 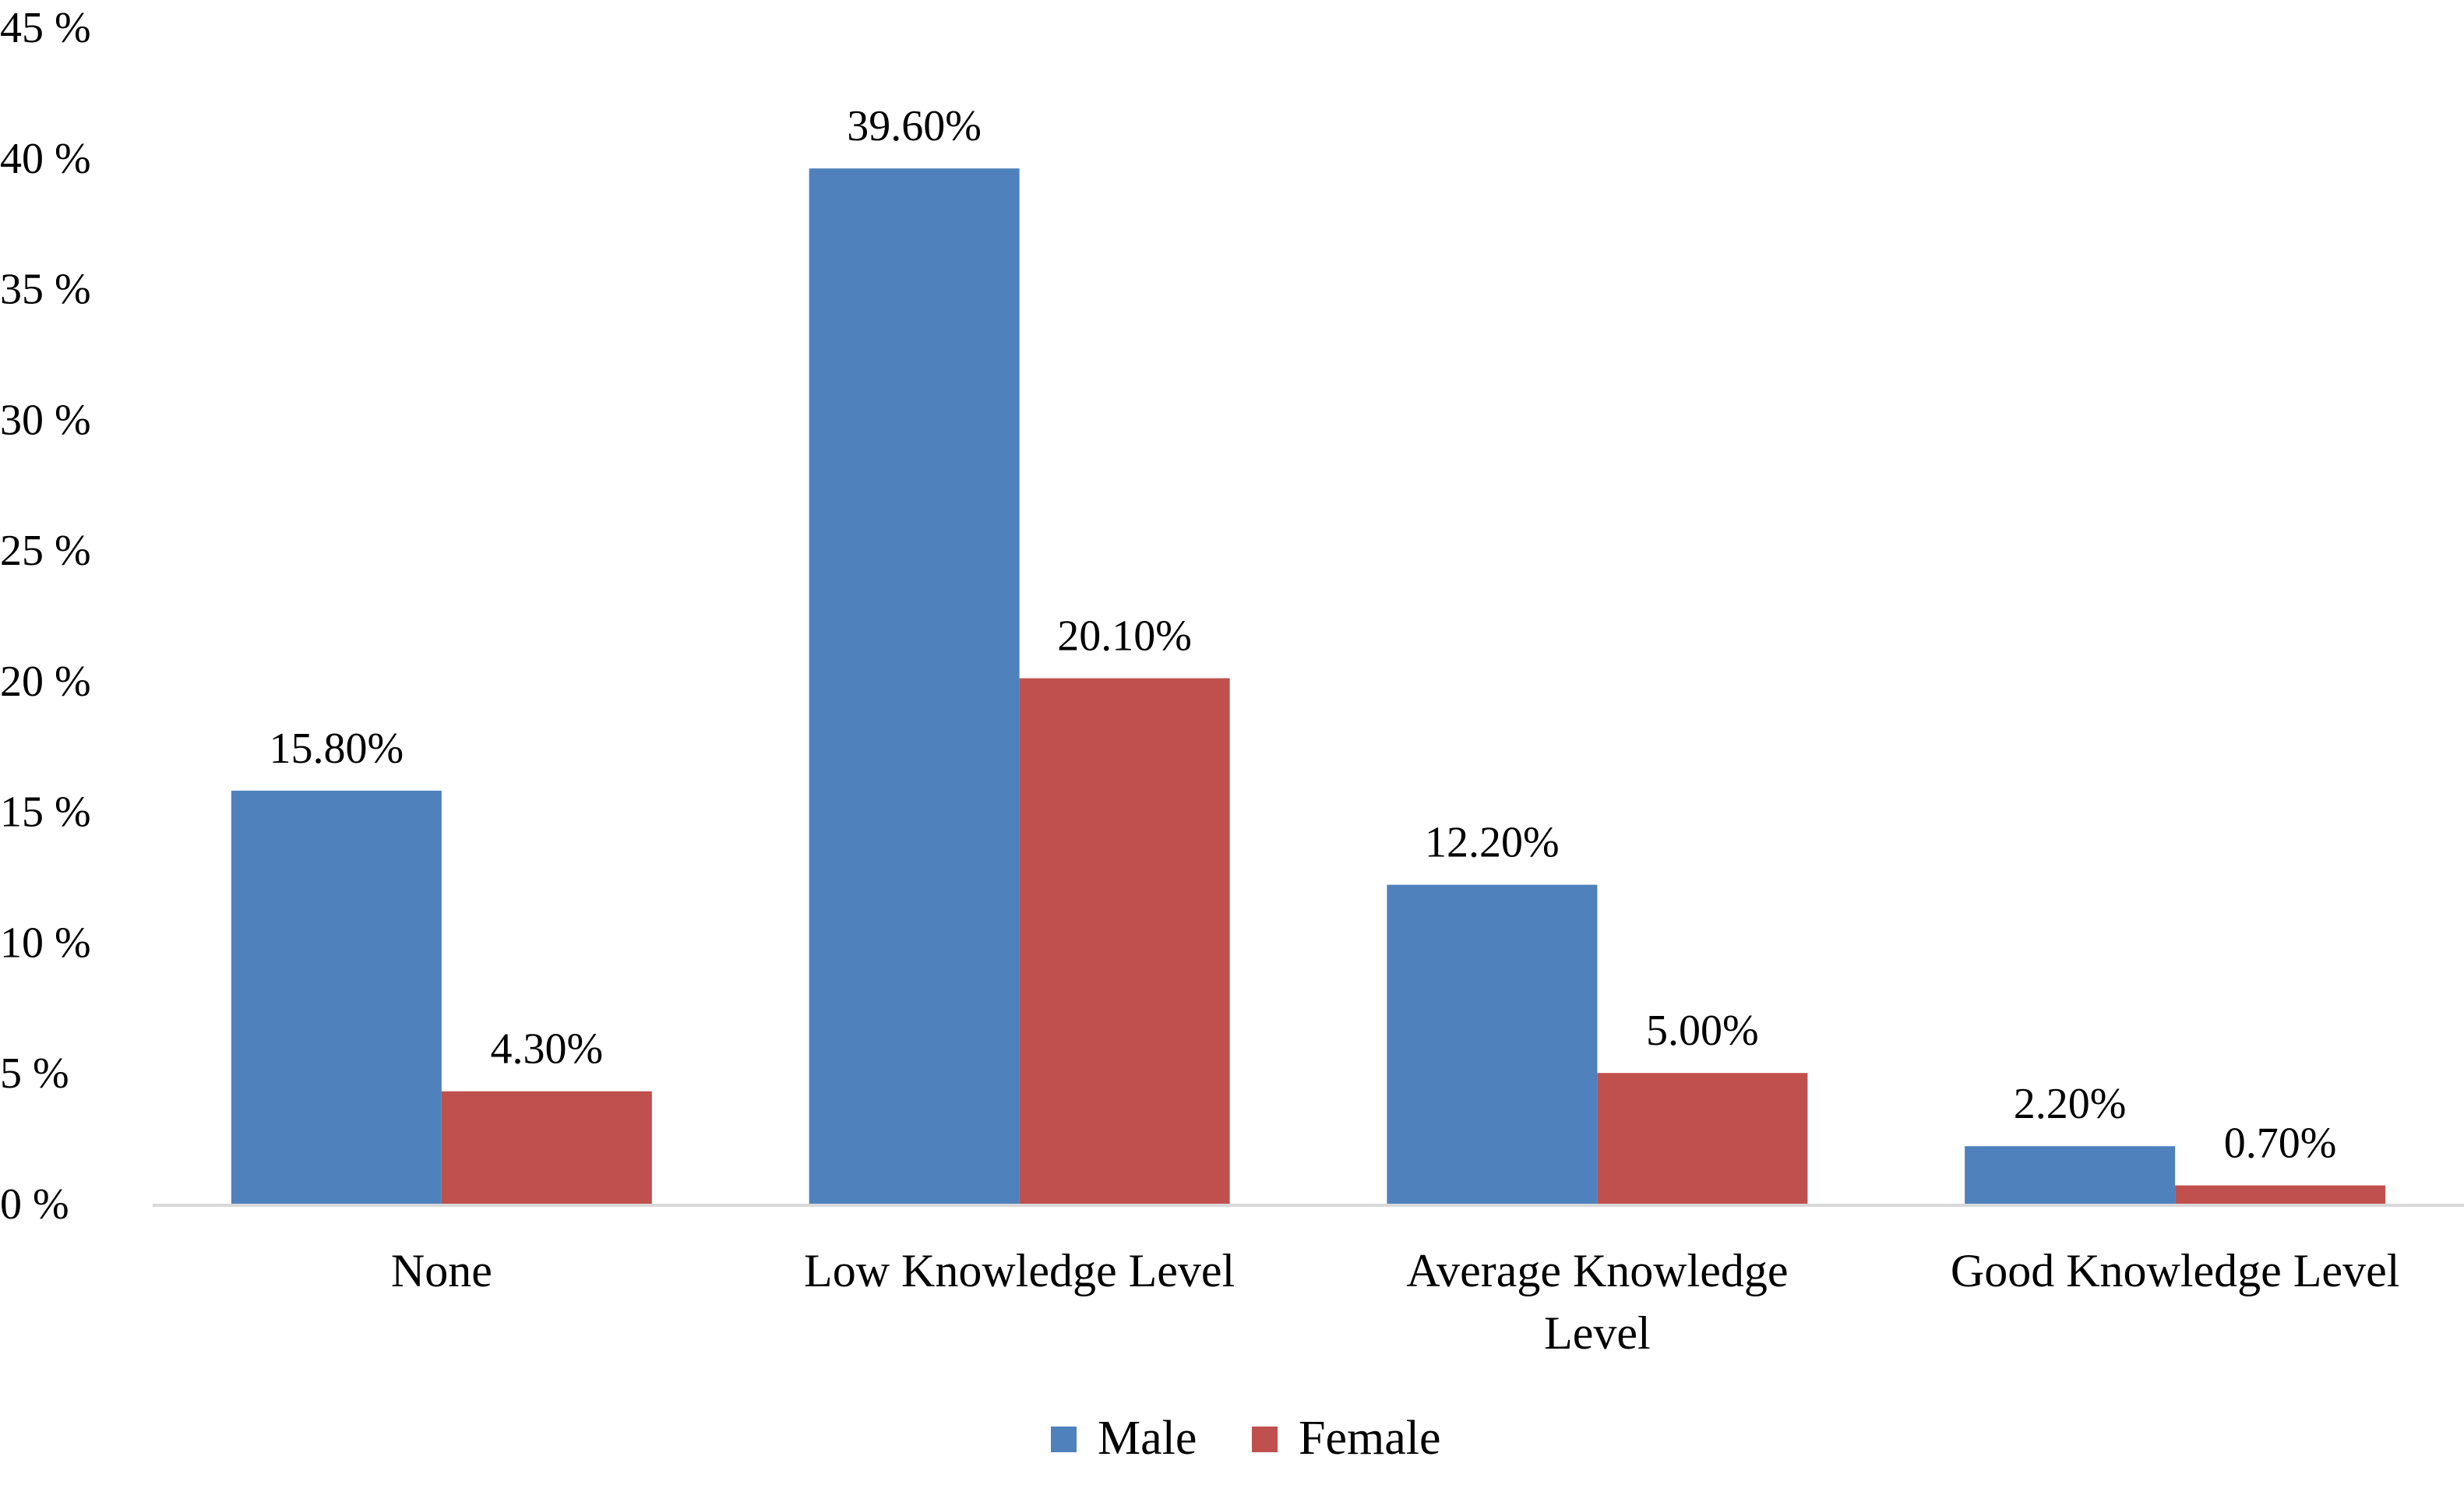 What do you see at coordinates (45, 551) in the screenshot?
I see `y-tick-label: 25 %` at bounding box center [45, 551].